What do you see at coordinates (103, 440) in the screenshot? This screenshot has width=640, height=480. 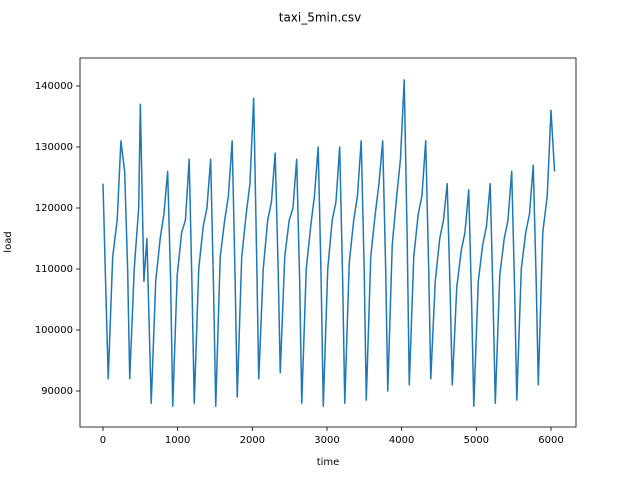 I see `x-tick-label: 0` at bounding box center [103, 440].